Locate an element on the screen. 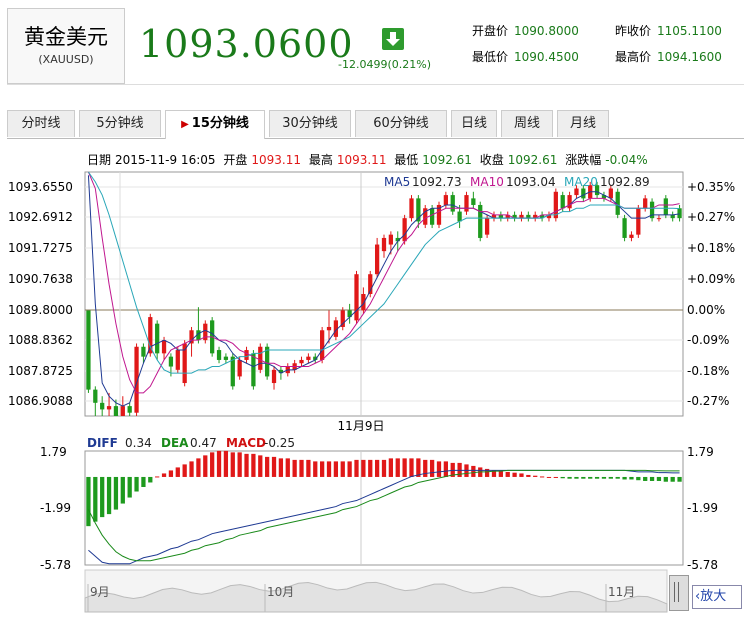 The width and height of the screenshot is (752, 627). pct-tick: 0.00% is located at coordinates (706, 310).